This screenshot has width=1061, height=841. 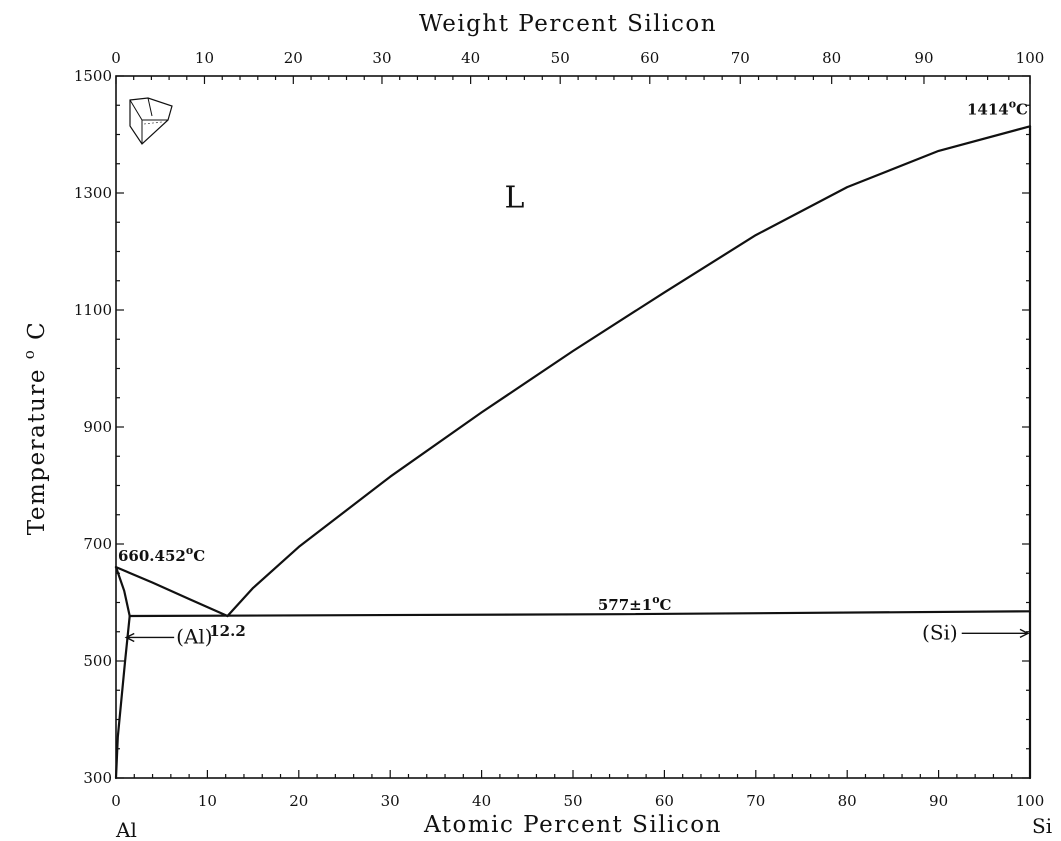 I want to click on x2-tick-label: 0, so click(x=116, y=58).